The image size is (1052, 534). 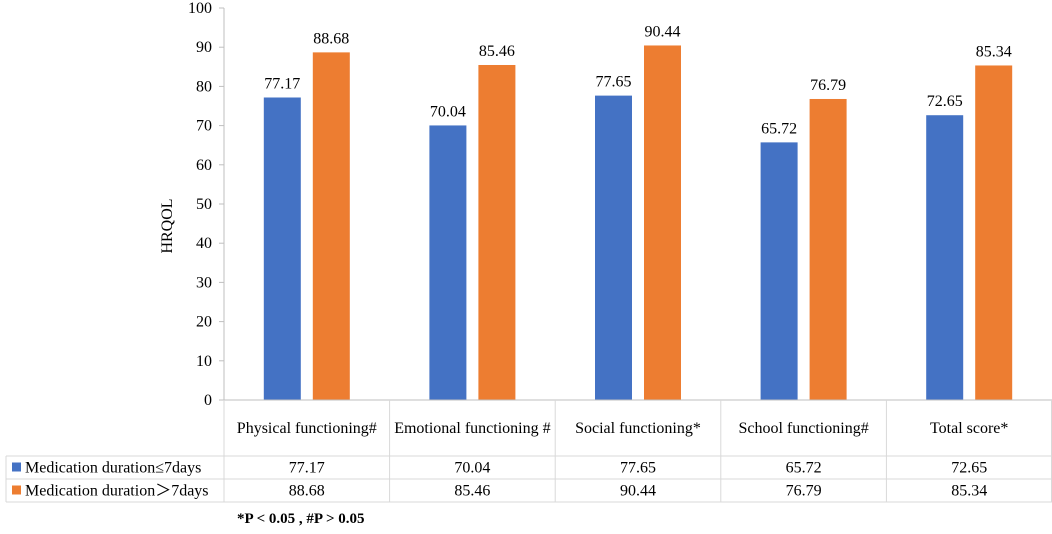 I want to click on data-label: 70.04, so click(x=448, y=111).